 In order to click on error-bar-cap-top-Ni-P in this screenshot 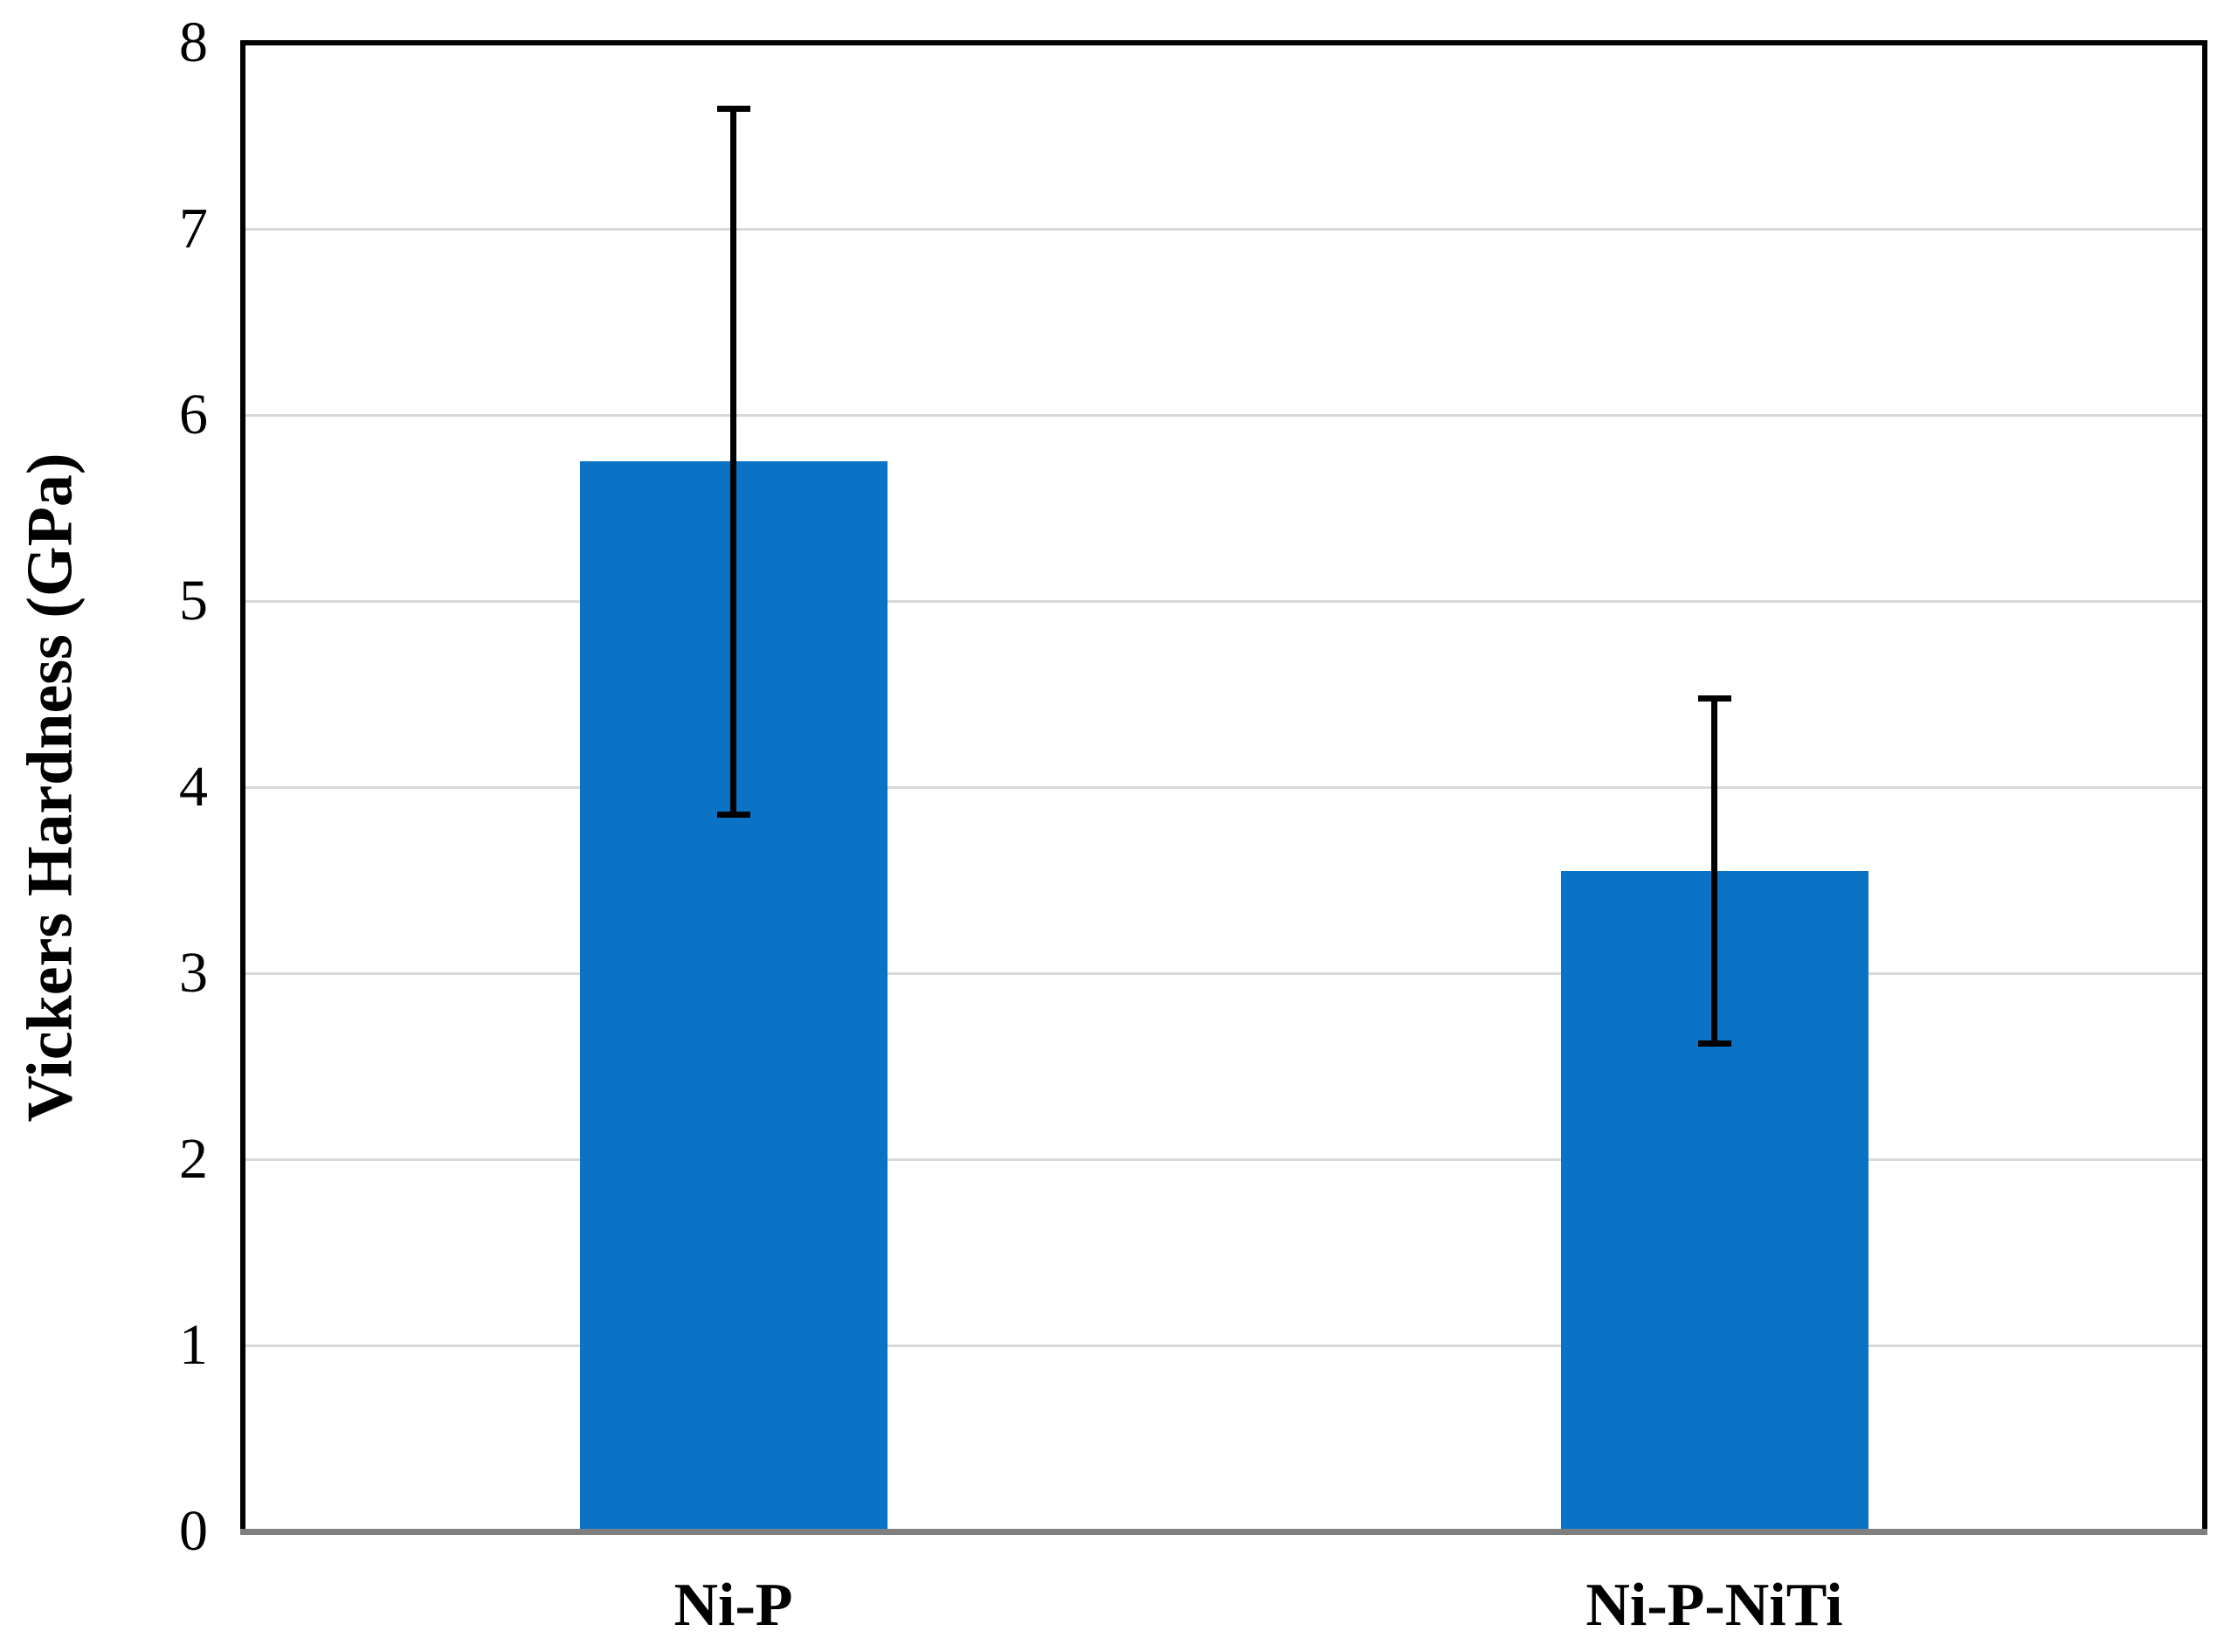, I will do `click(733, 108)`.